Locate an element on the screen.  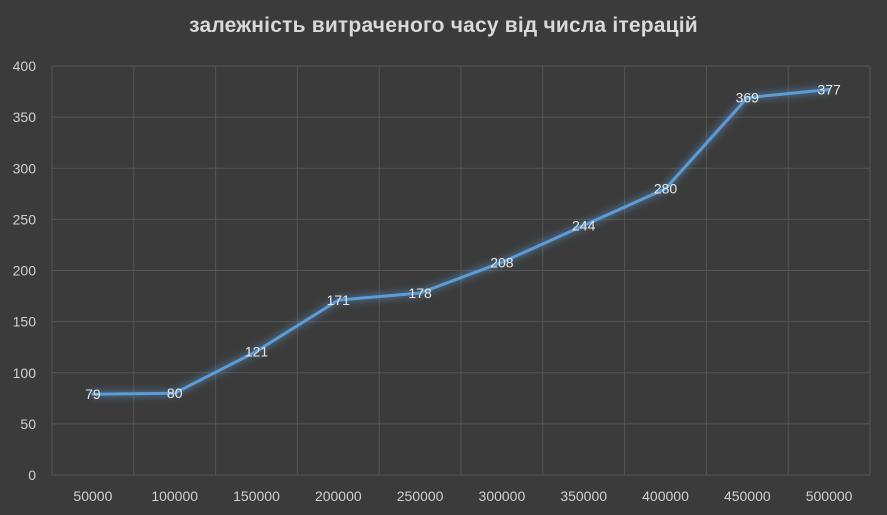
data-label: 280 is located at coordinates (666, 189).